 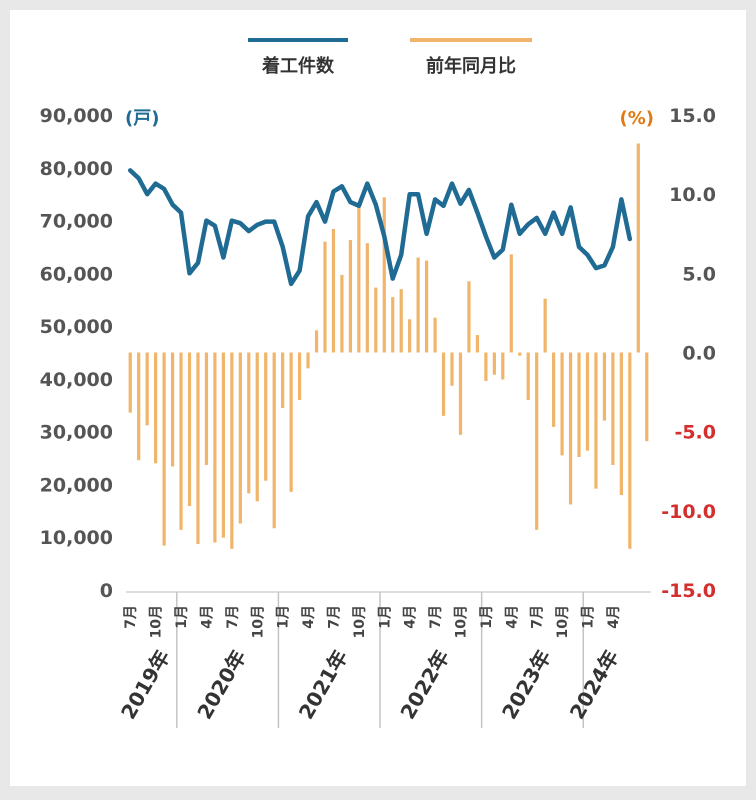 What do you see at coordinates (145, 685) in the screenshot?
I see `year-label: 2019年` at bounding box center [145, 685].